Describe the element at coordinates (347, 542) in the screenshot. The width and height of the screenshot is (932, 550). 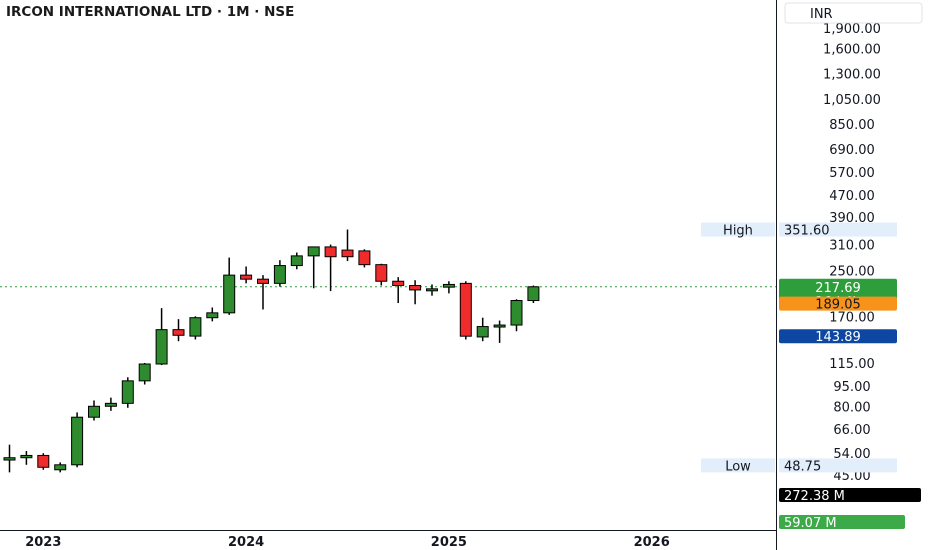
I see `time-axis: 2023 2024 2025 2026` at that location.